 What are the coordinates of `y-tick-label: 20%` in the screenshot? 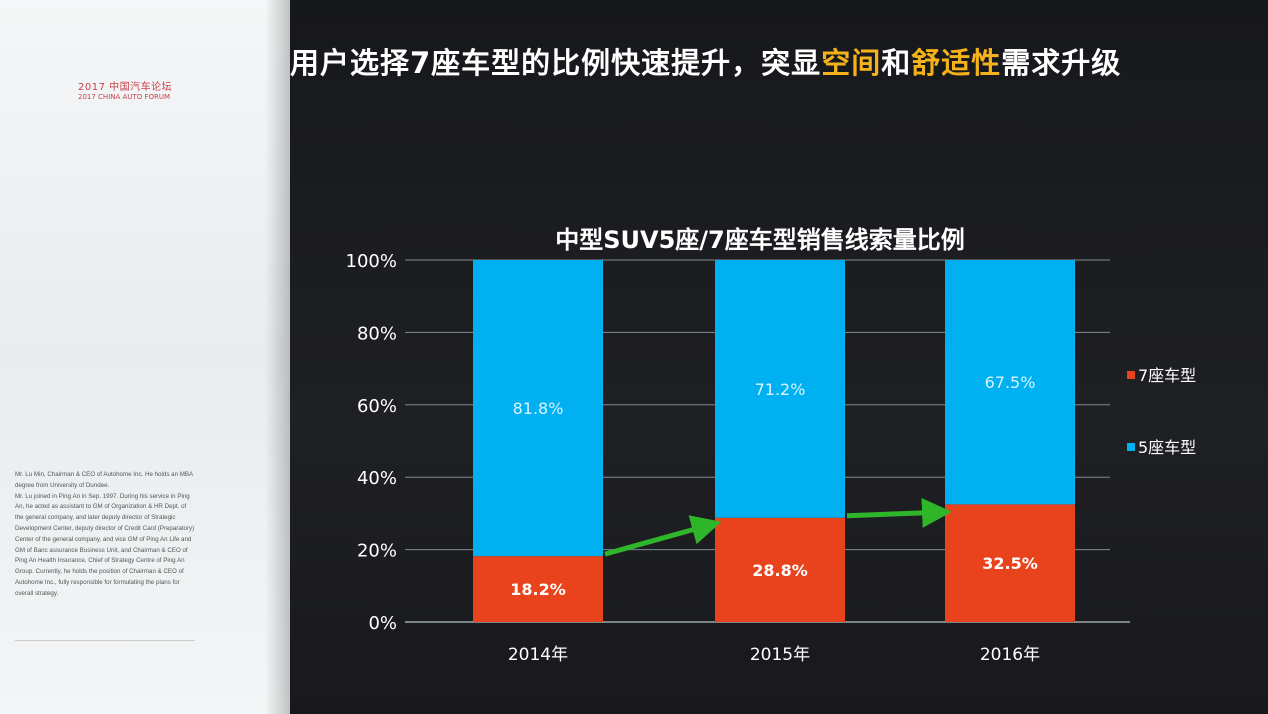 It's located at (377, 551).